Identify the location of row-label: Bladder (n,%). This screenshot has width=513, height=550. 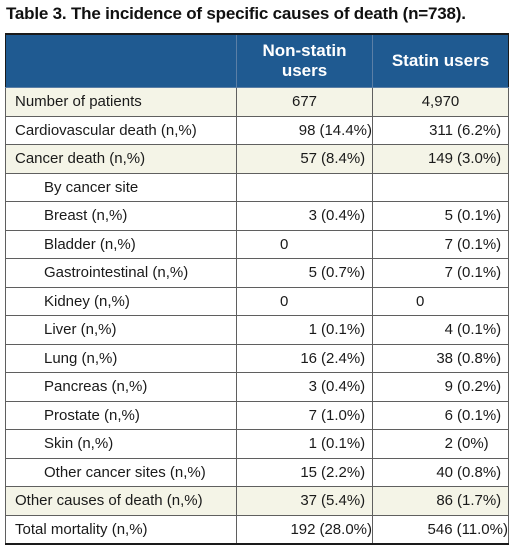
(121, 244).